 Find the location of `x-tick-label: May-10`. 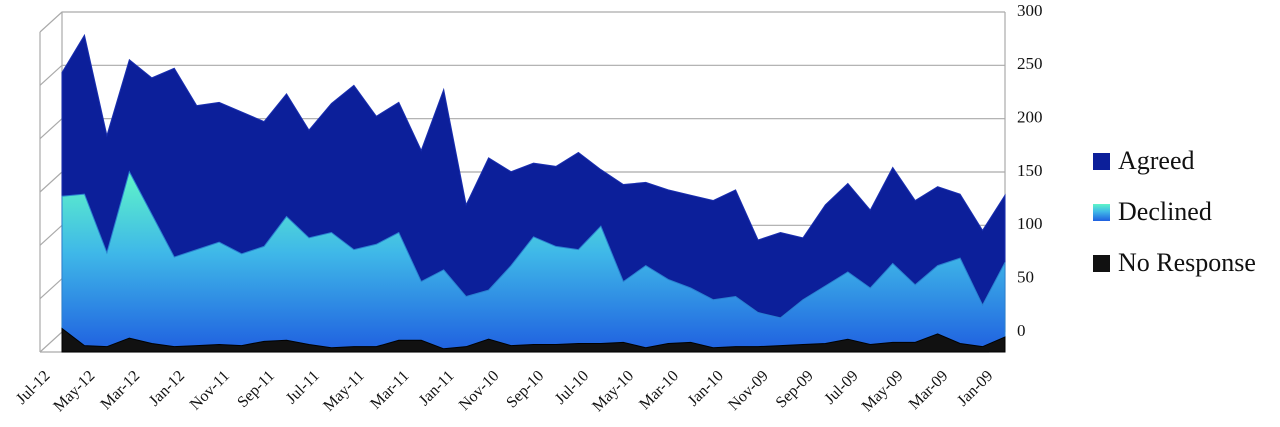

x-tick-label: May-10 is located at coordinates (613, 391).